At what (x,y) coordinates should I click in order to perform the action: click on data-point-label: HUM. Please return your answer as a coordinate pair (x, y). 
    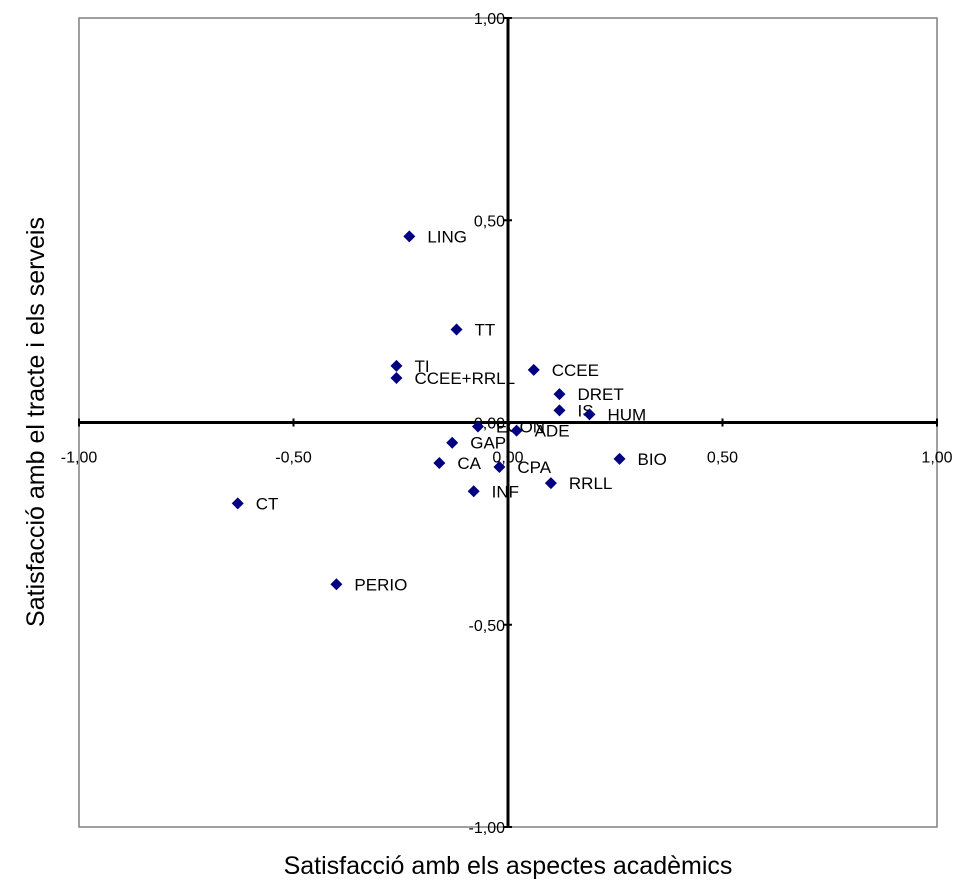
    Looking at the image, I should click on (627, 414).